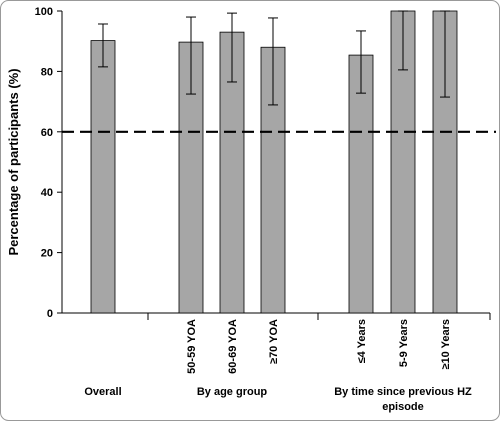 The height and width of the screenshot is (421, 500). Describe the element at coordinates (47, 193) in the screenshot. I see `y-tick-label: 40` at that location.